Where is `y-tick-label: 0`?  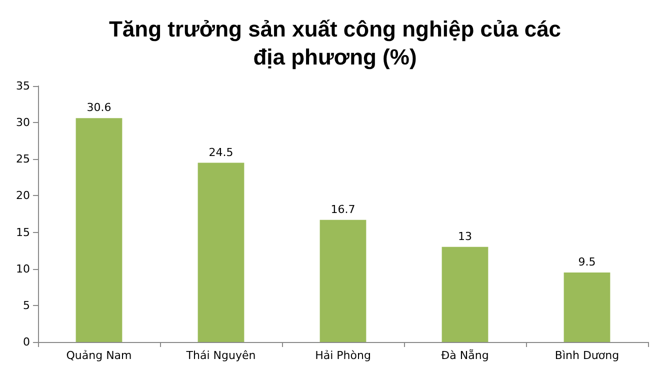 y-tick-label: 0 is located at coordinates (26, 342).